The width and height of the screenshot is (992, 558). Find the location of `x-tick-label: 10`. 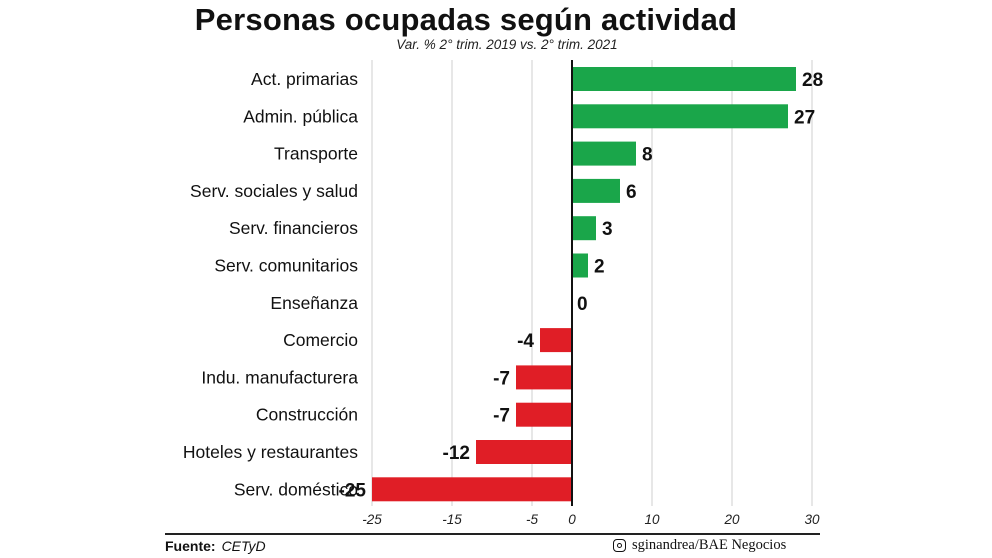

x-tick-label: 10 is located at coordinates (652, 519).